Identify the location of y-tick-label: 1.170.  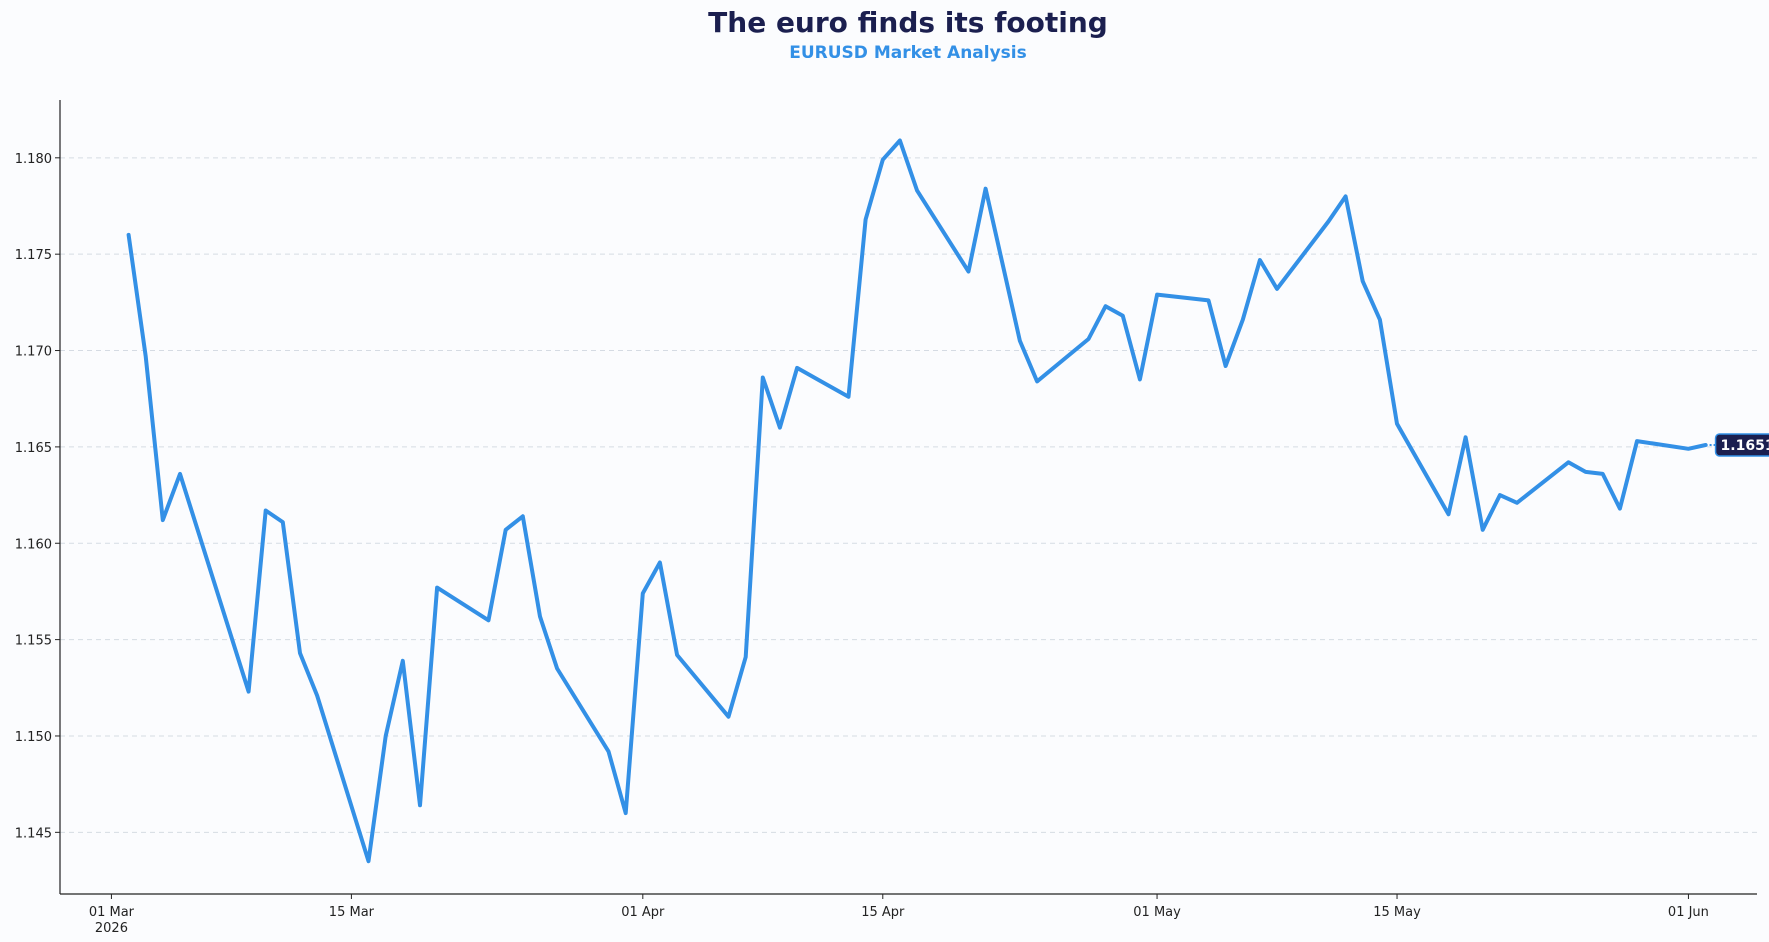
(33, 352).